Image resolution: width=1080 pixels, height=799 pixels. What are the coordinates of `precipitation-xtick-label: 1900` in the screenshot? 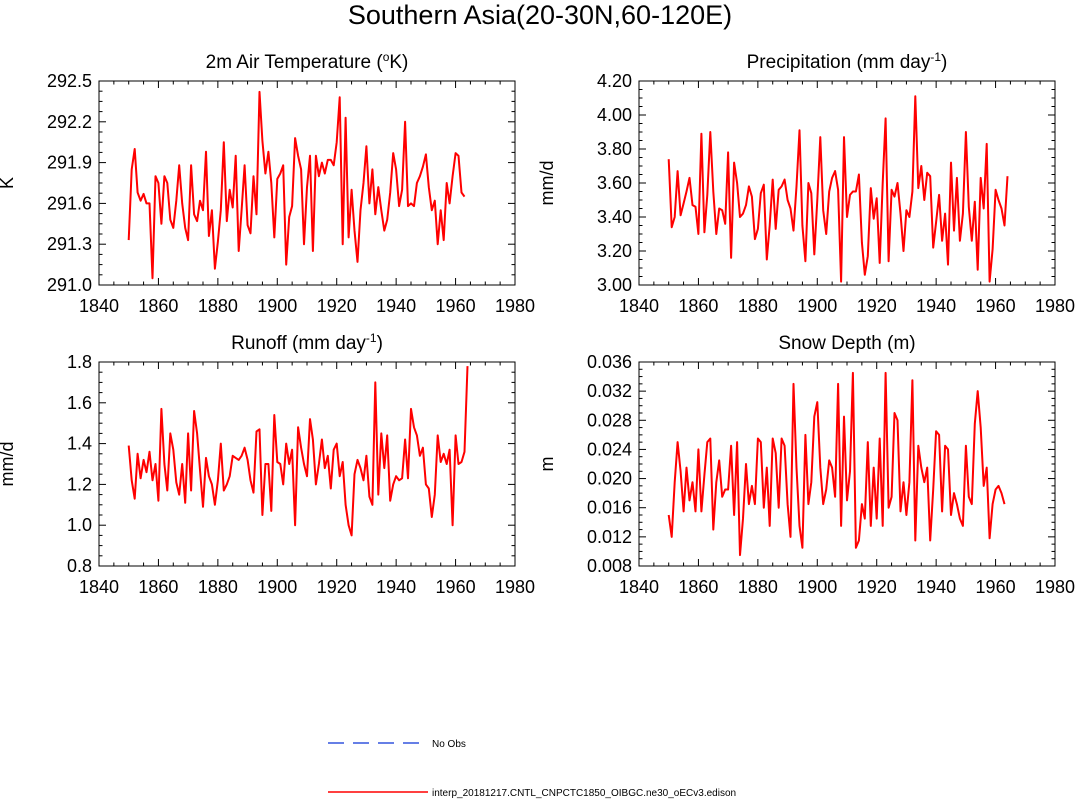 It's located at (817, 306).